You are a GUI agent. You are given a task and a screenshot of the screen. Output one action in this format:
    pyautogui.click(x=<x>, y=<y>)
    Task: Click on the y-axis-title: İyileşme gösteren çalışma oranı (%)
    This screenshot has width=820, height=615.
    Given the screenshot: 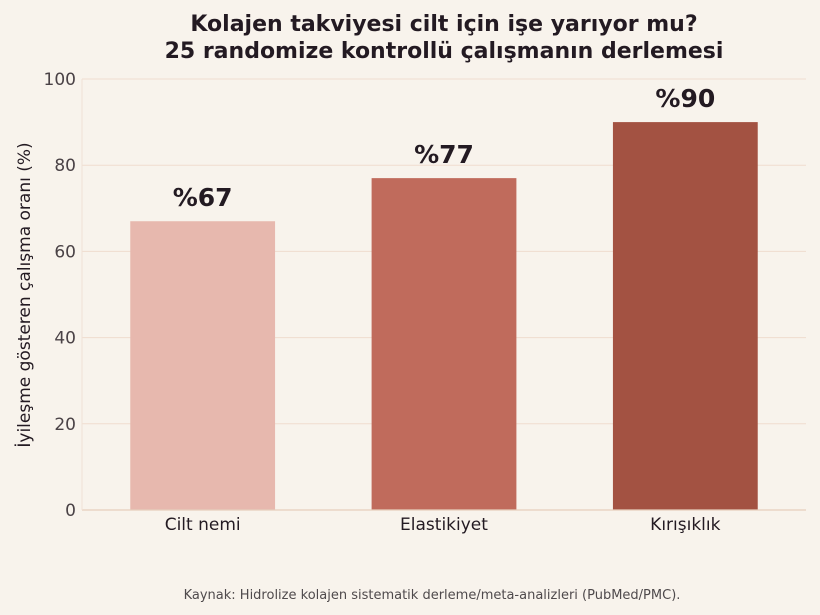 What is the action you would take?
    pyautogui.click(x=24, y=294)
    